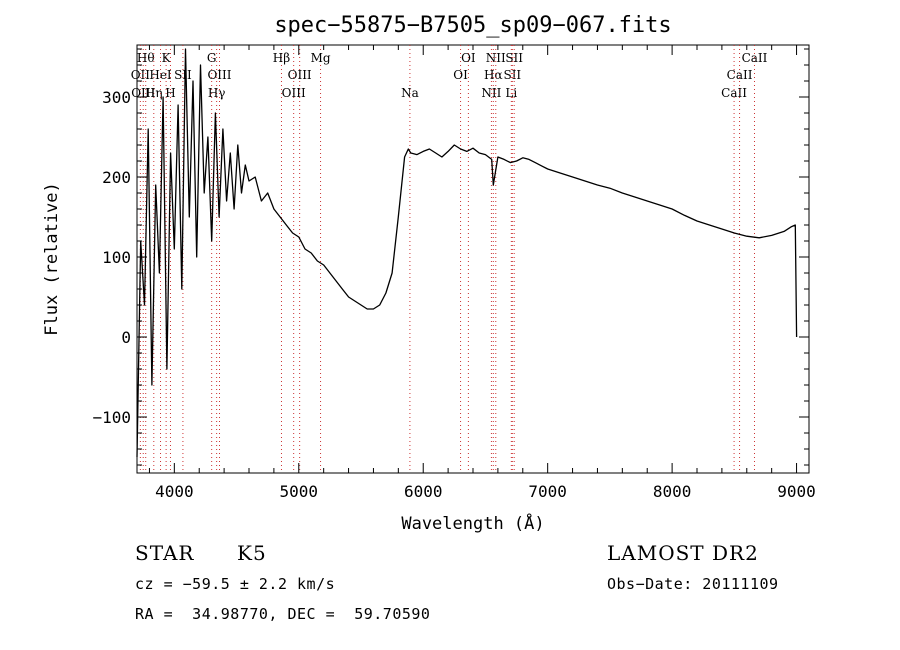  I want to click on y-tick-label: 300, so click(116, 97).